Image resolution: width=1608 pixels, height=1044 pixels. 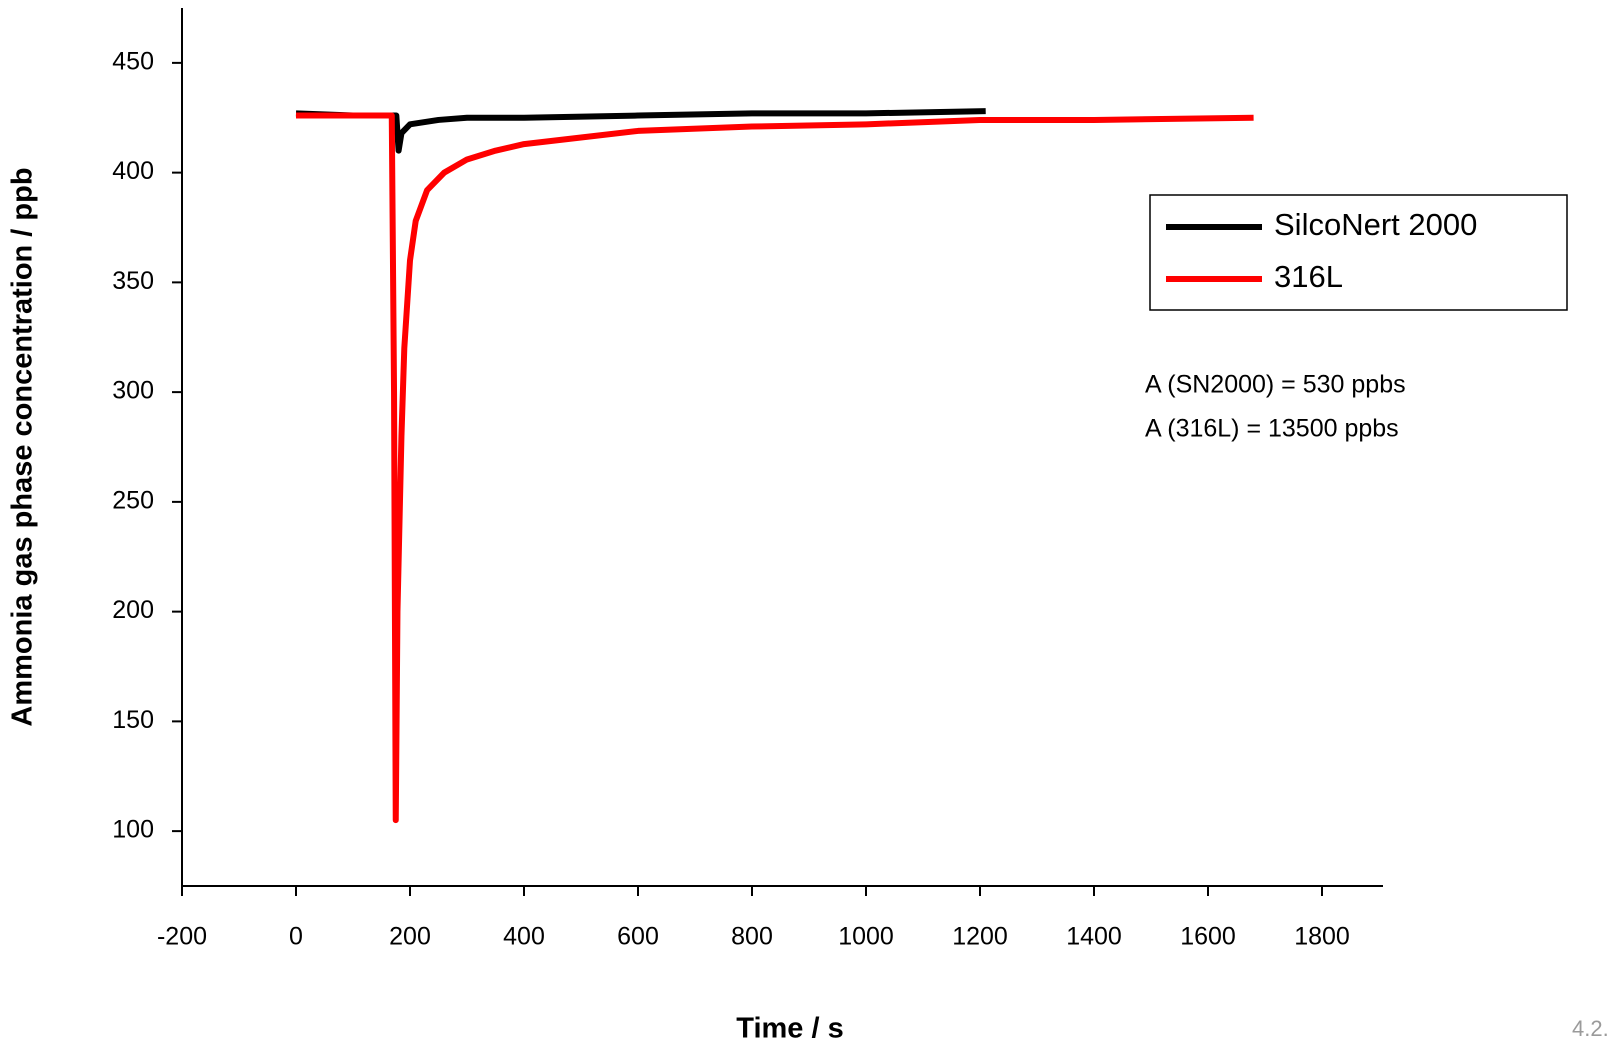 I want to click on legend-box, so click(x=1358, y=252).